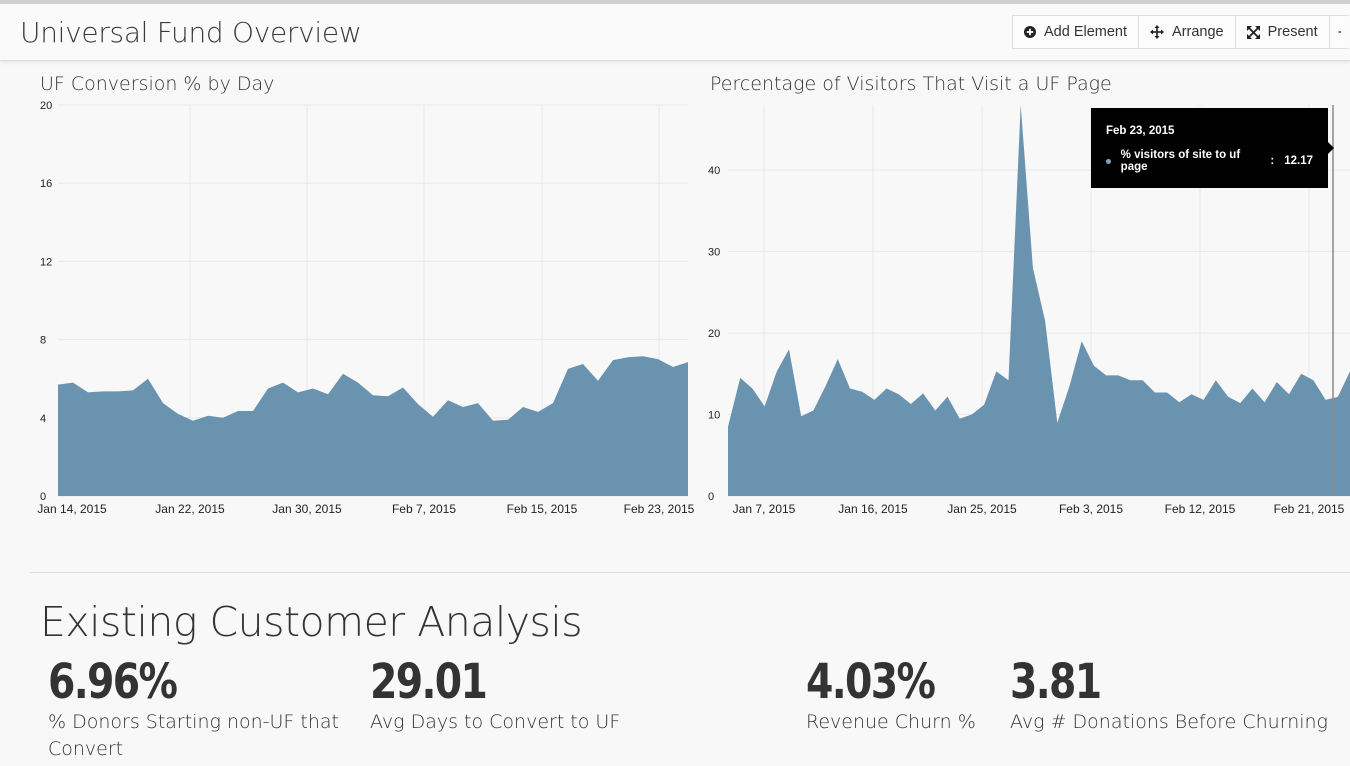 The image size is (1350, 766). I want to click on x-tick-label: Feb 21, 2015, so click(1309, 509).